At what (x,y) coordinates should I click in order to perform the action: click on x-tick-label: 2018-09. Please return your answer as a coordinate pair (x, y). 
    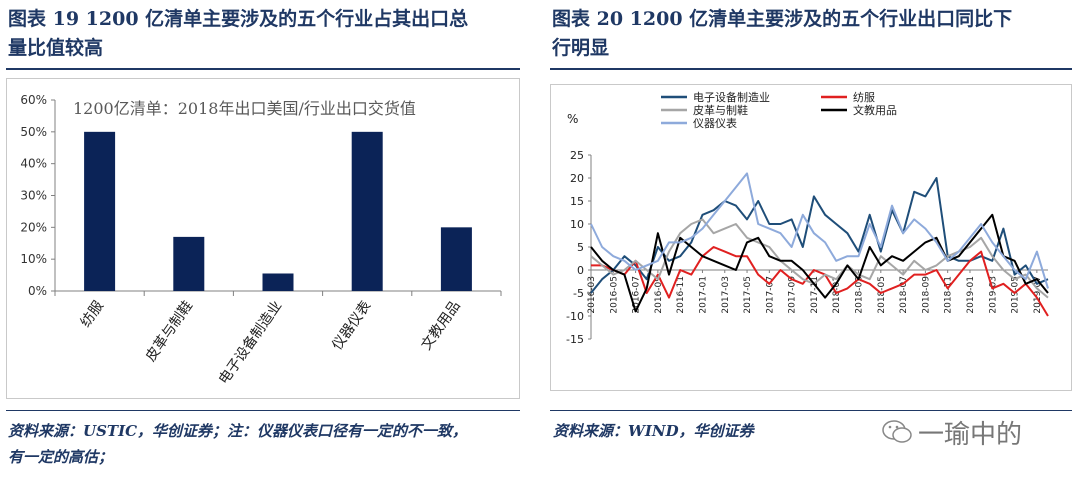
    Looking at the image, I should click on (926, 295).